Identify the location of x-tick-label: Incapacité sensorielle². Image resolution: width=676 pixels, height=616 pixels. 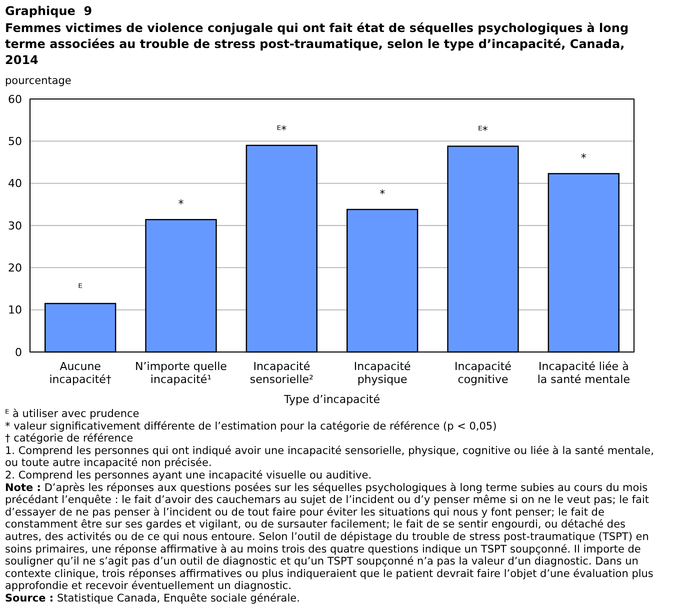
(282, 373).